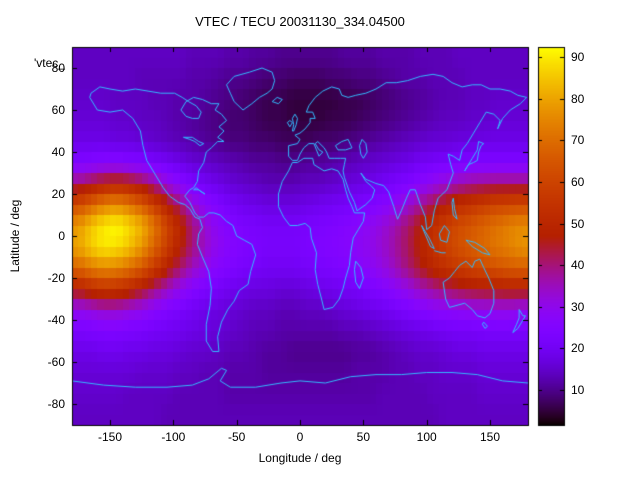  Describe the element at coordinates (300, 21) in the screenshot. I see `chart-title: VTEC / TECU 20031130_334.04500` at that location.